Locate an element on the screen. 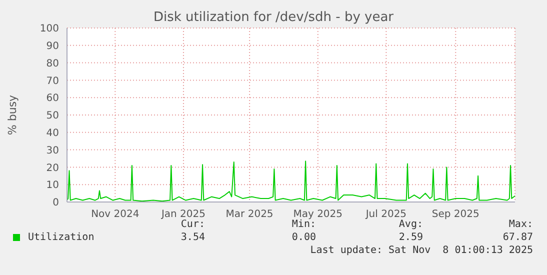 This screenshot has width=547, height=275. y-tick-label: 80 is located at coordinates (52, 64).